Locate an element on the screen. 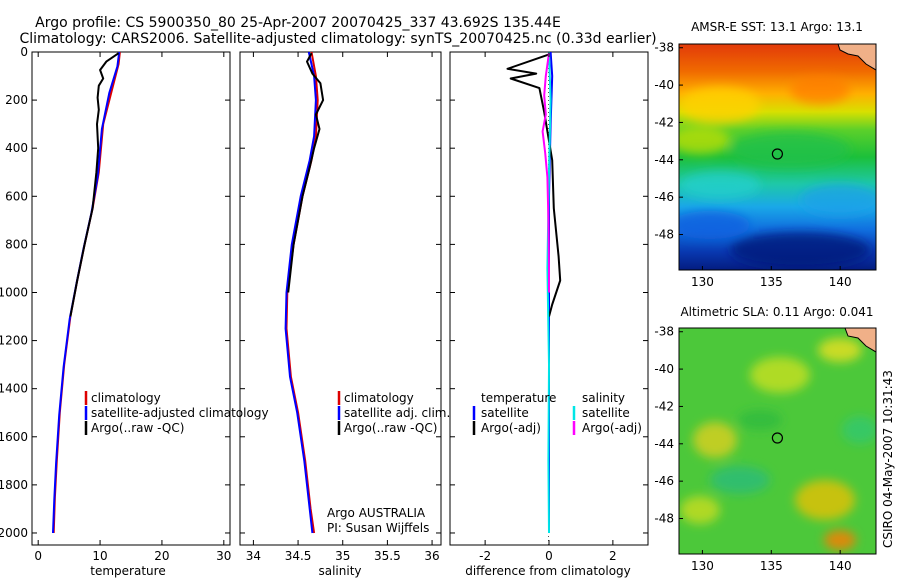 This screenshot has height=580, width=900. temperature-xlabel: temperature is located at coordinates (127, 571).